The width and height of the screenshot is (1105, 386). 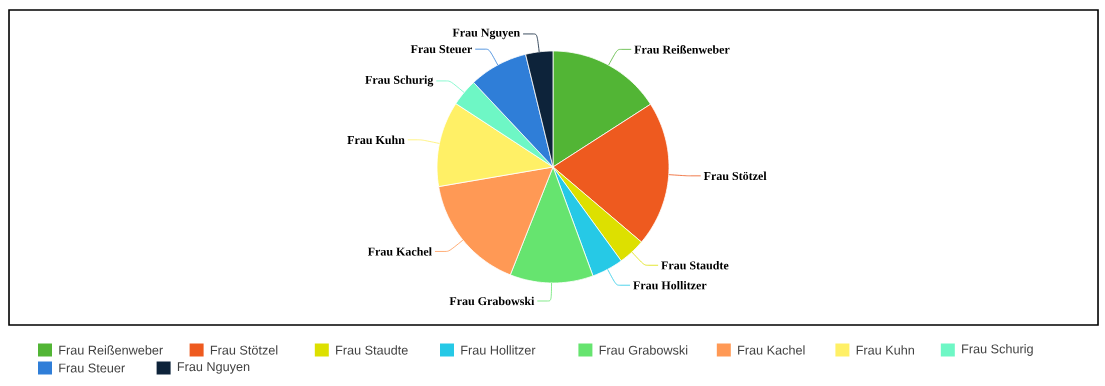 What do you see at coordinates (111, 350) in the screenshot?
I see `legend-label: Frau Reißenweber` at bounding box center [111, 350].